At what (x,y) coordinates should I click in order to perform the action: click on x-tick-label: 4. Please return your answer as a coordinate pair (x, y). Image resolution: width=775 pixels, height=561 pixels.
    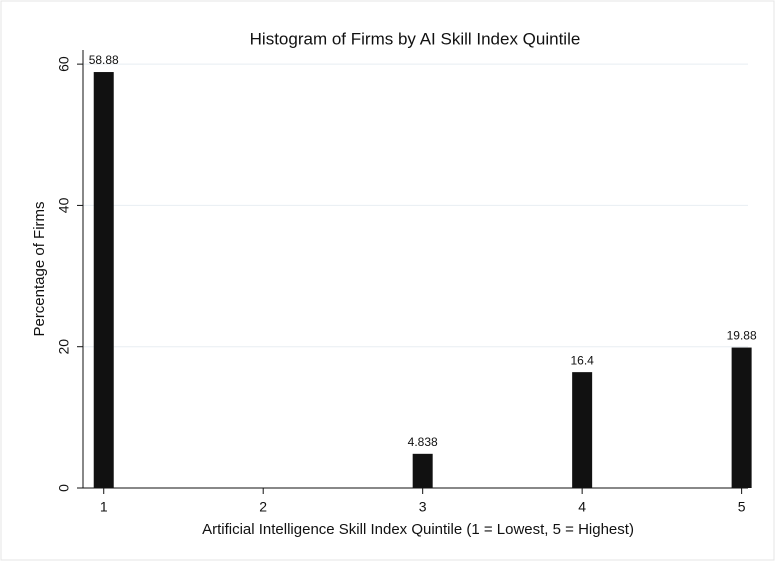
    Looking at the image, I should click on (582, 507).